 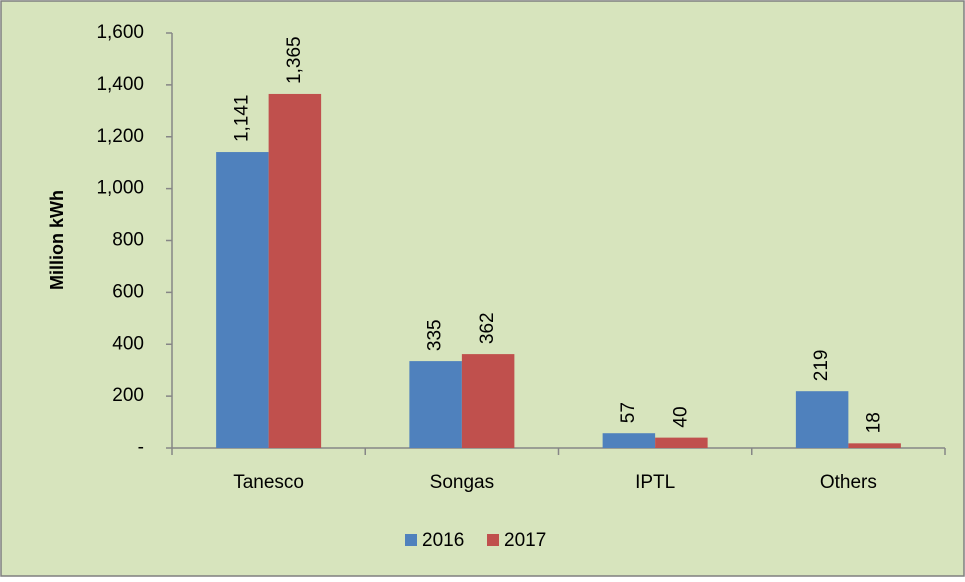 What do you see at coordinates (294, 60) in the screenshot?
I see `value-label: 1,365` at bounding box center [294, 60].